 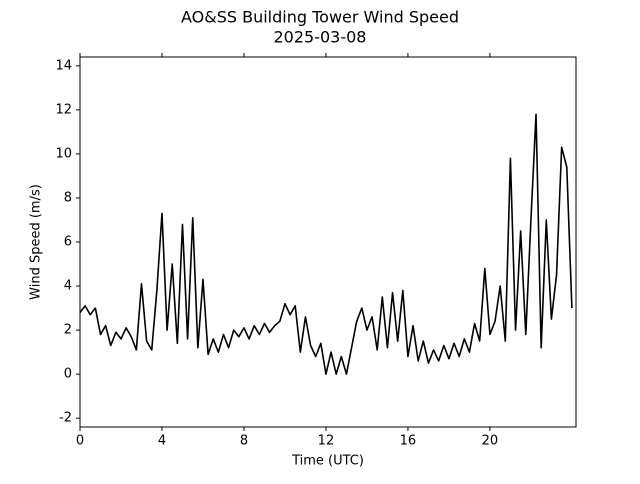 I want to click on x-tick-label: 8, so click(x=244, y=441).